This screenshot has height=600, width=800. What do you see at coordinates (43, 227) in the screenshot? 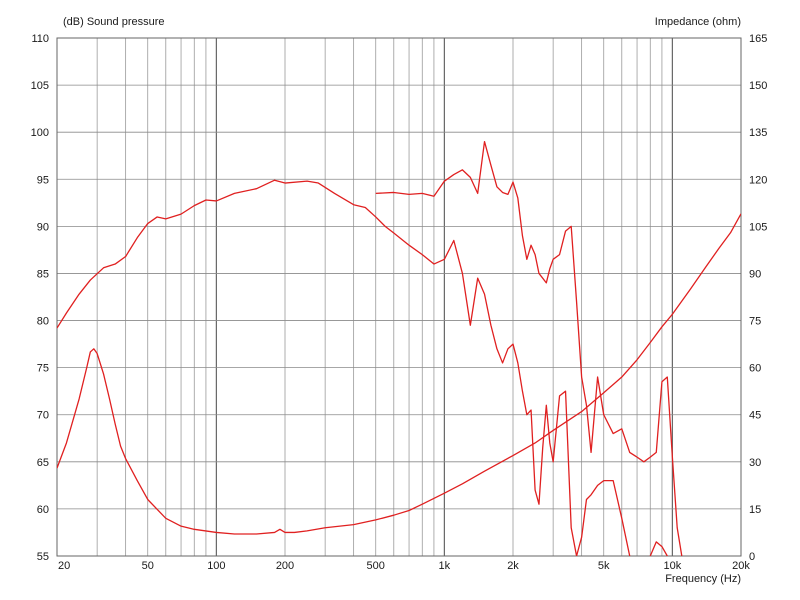
I see `left-tick-label: 90` at bounding box center [43, 227].